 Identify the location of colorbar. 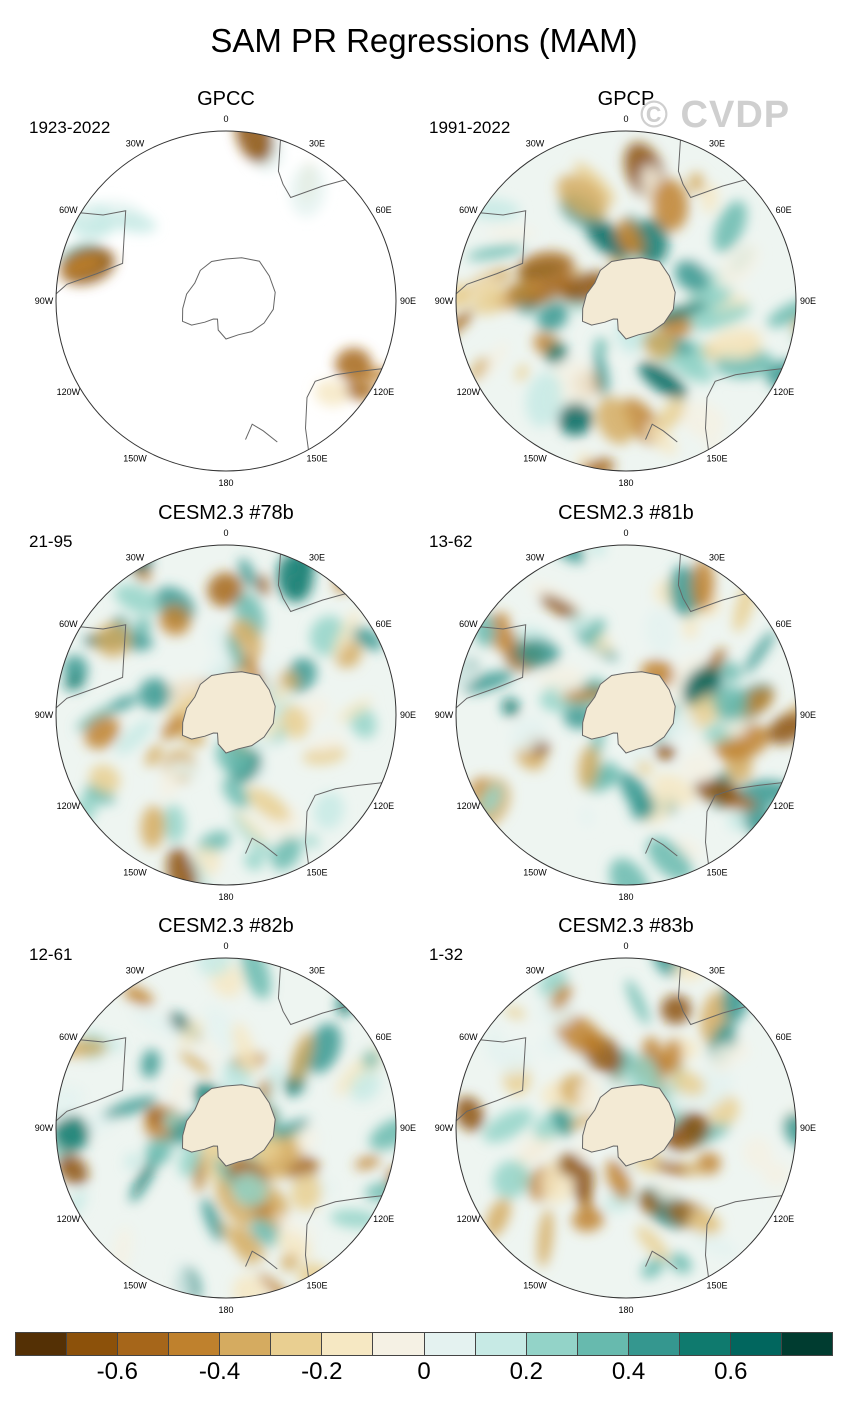
(424, 1344).